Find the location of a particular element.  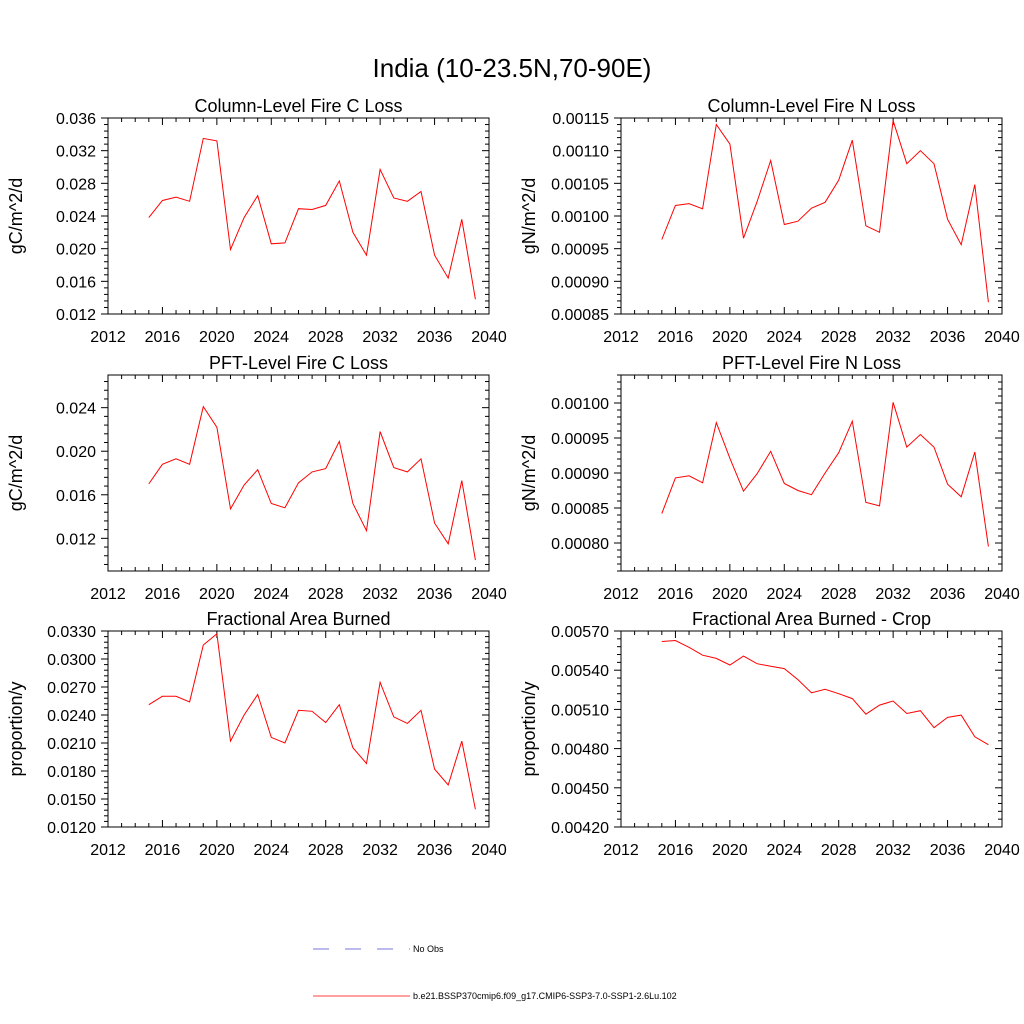

y-tick-label: 0.0180 is located at coordinates (71, 772).